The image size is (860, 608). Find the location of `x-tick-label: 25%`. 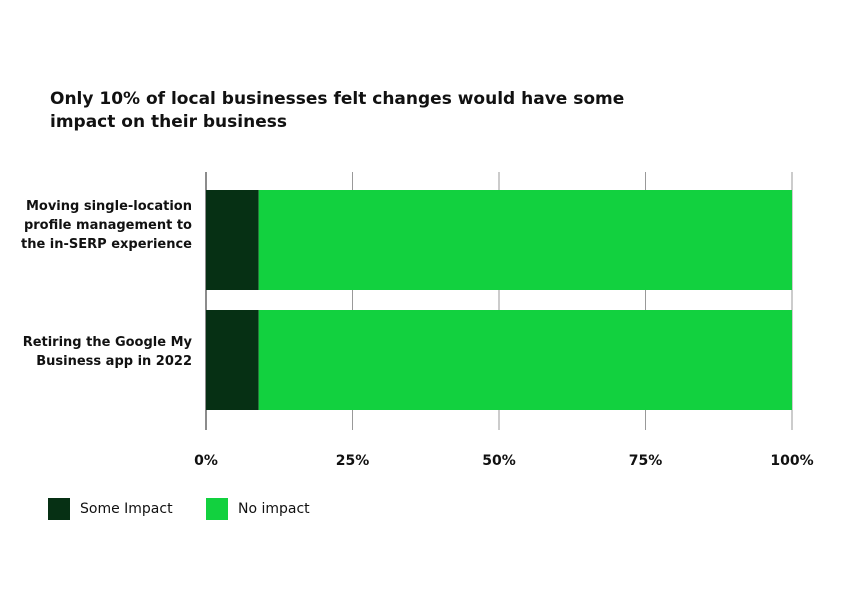

x-tick-label: 25% is located at coordinates (353, 461).